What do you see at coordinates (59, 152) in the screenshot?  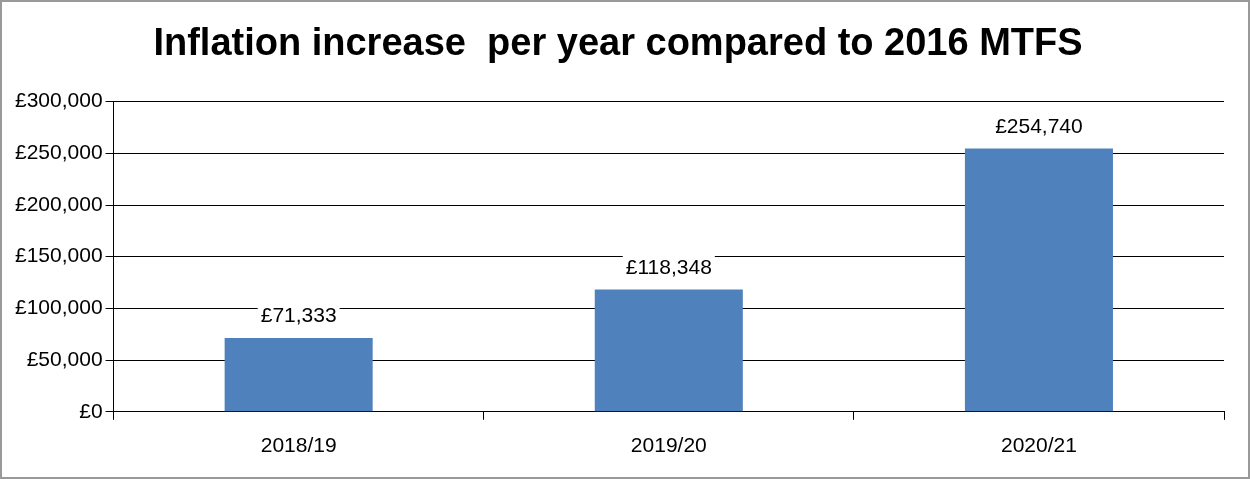 I see `y-tick-label: £250,000` at bounding box center [59, 152].